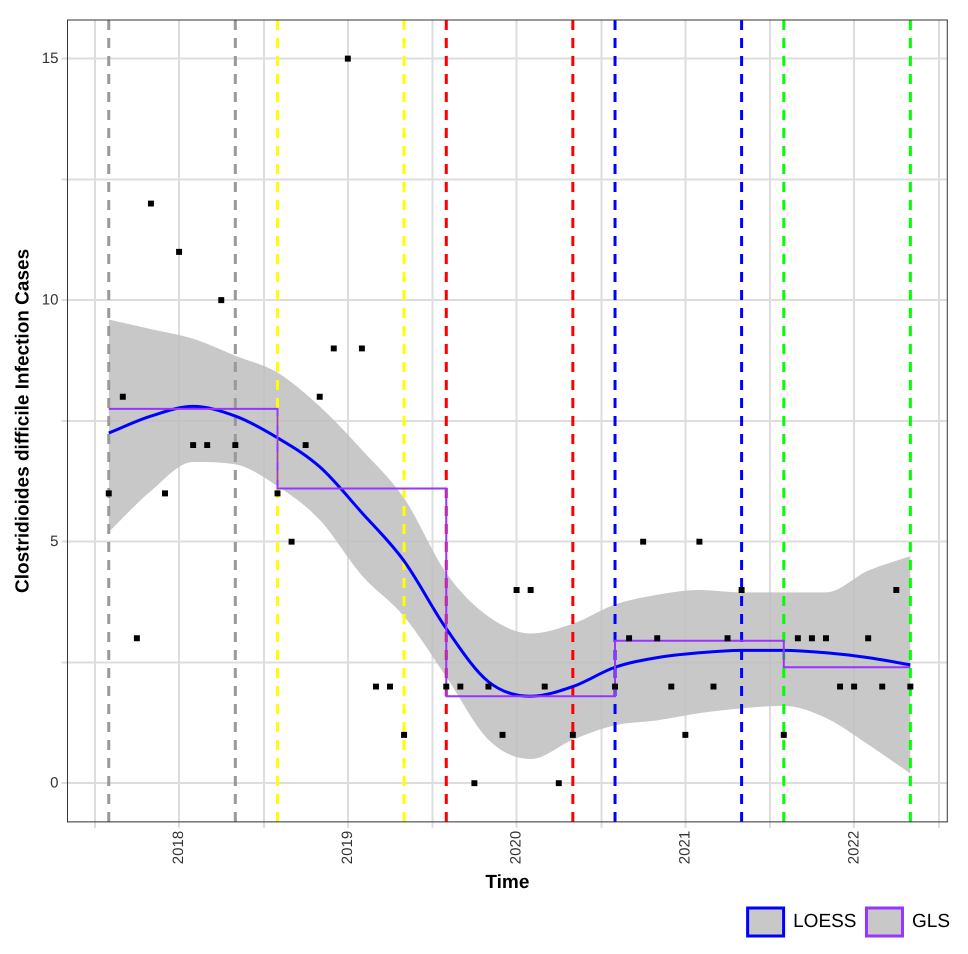 The height and width of the screenshot is (954, 968). I want to click on y-tick-label: 5, so click(54, 541).